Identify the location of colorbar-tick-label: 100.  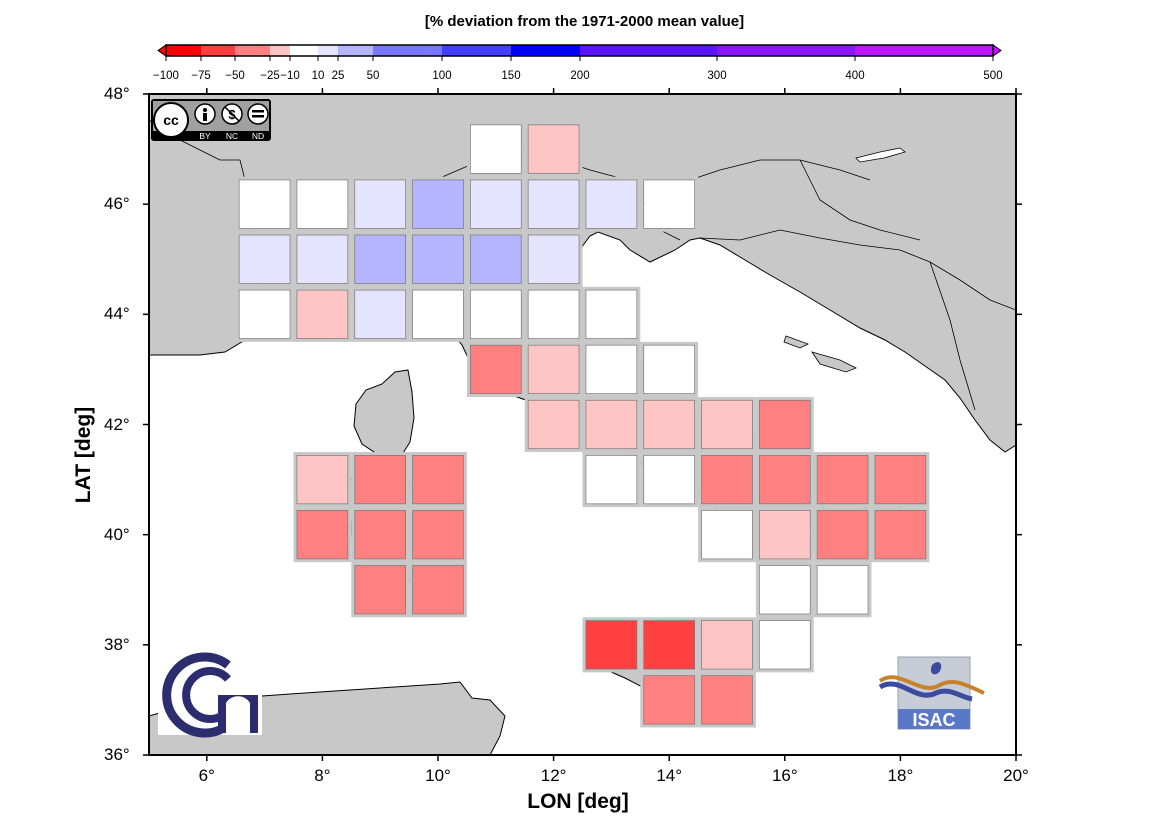
(442, 76).